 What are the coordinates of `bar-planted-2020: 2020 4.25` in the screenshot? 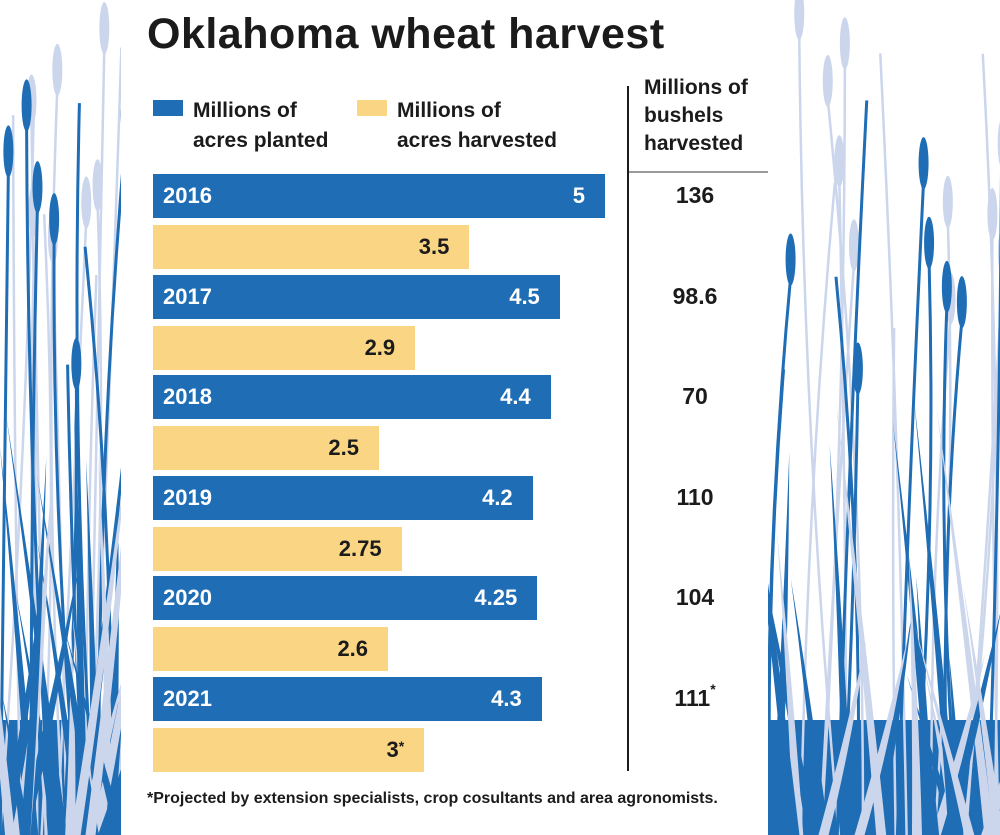 It's located at (345, 598).